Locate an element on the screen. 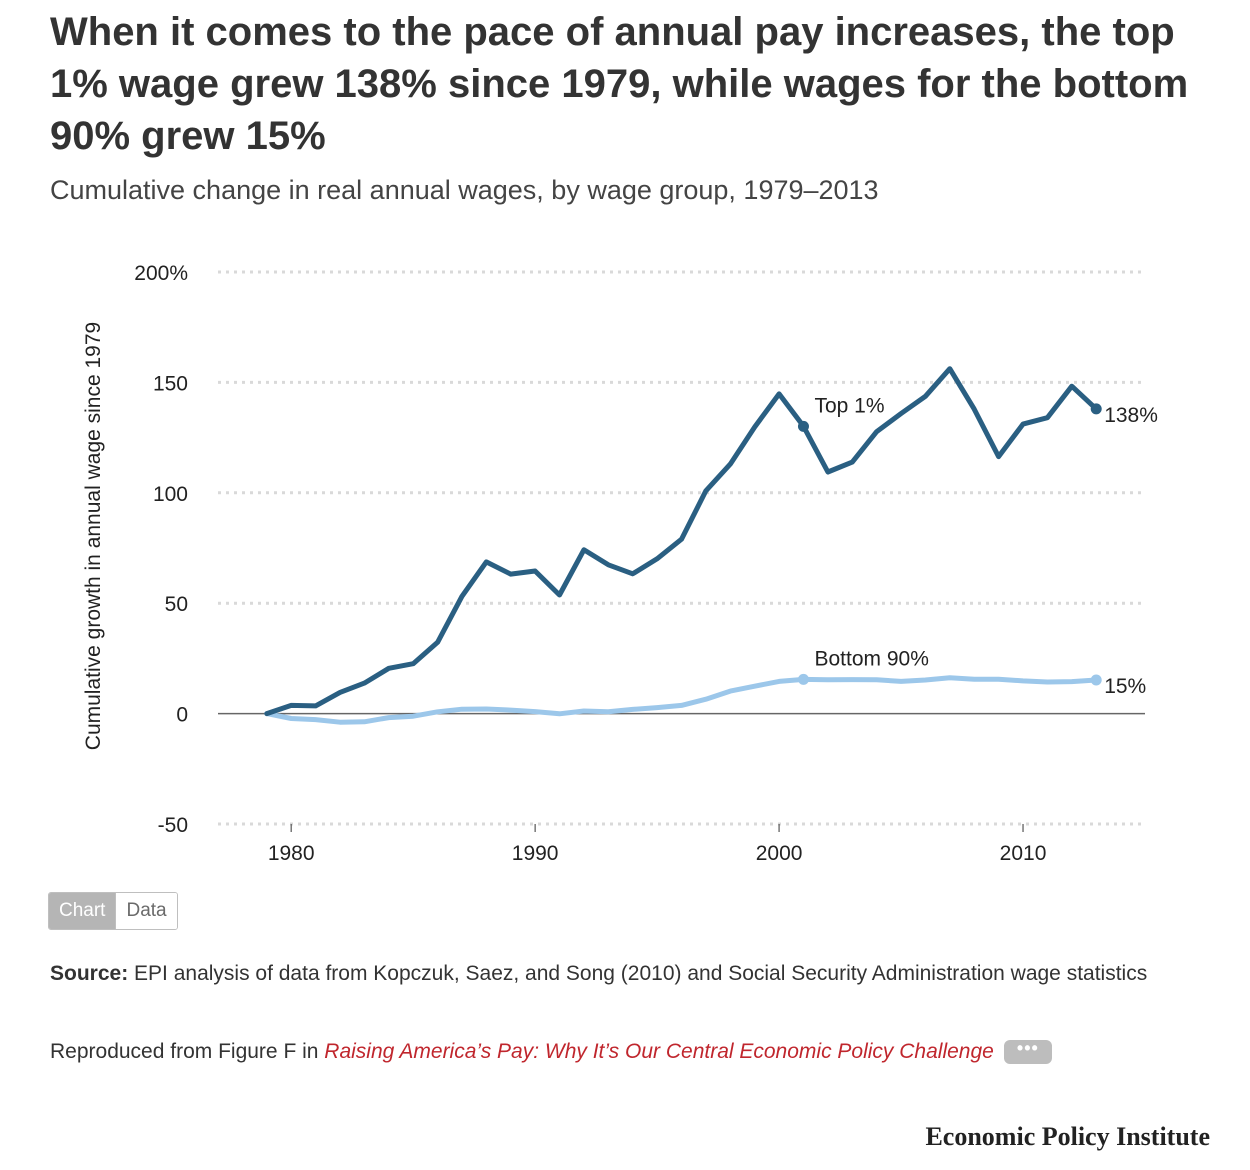 This screenshot has width=1250, height=1170. chart-tab-button: Chart is located at coordinates (82, 911).